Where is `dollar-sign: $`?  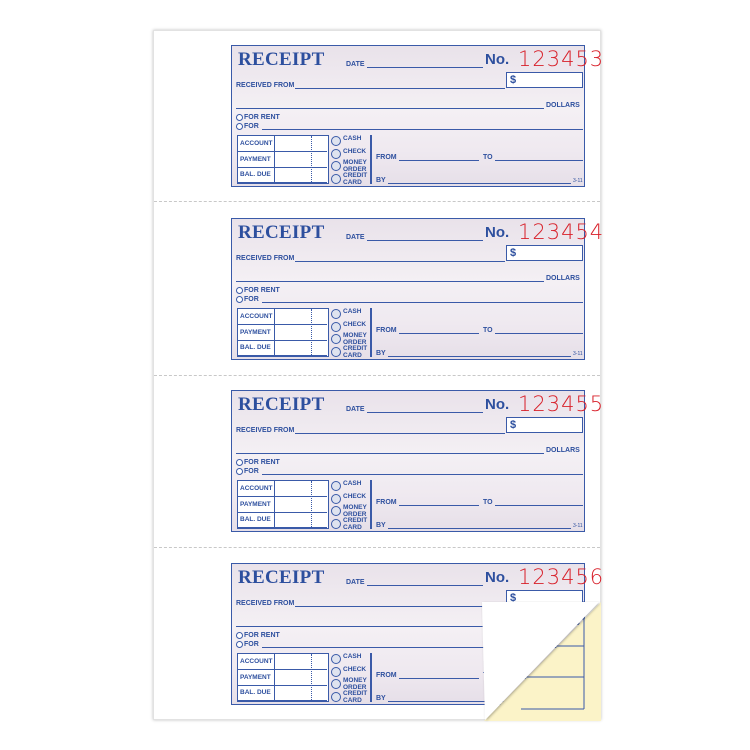
dollar-sign: $ is located at coordinates (513, 598).